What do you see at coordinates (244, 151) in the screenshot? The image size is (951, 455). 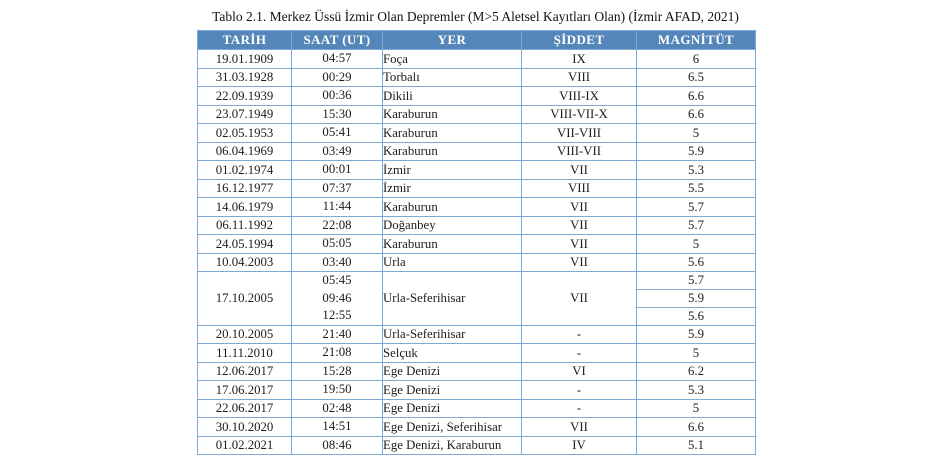 I see `date-cell: 06.04.1969` at bounding box center [244, 151].